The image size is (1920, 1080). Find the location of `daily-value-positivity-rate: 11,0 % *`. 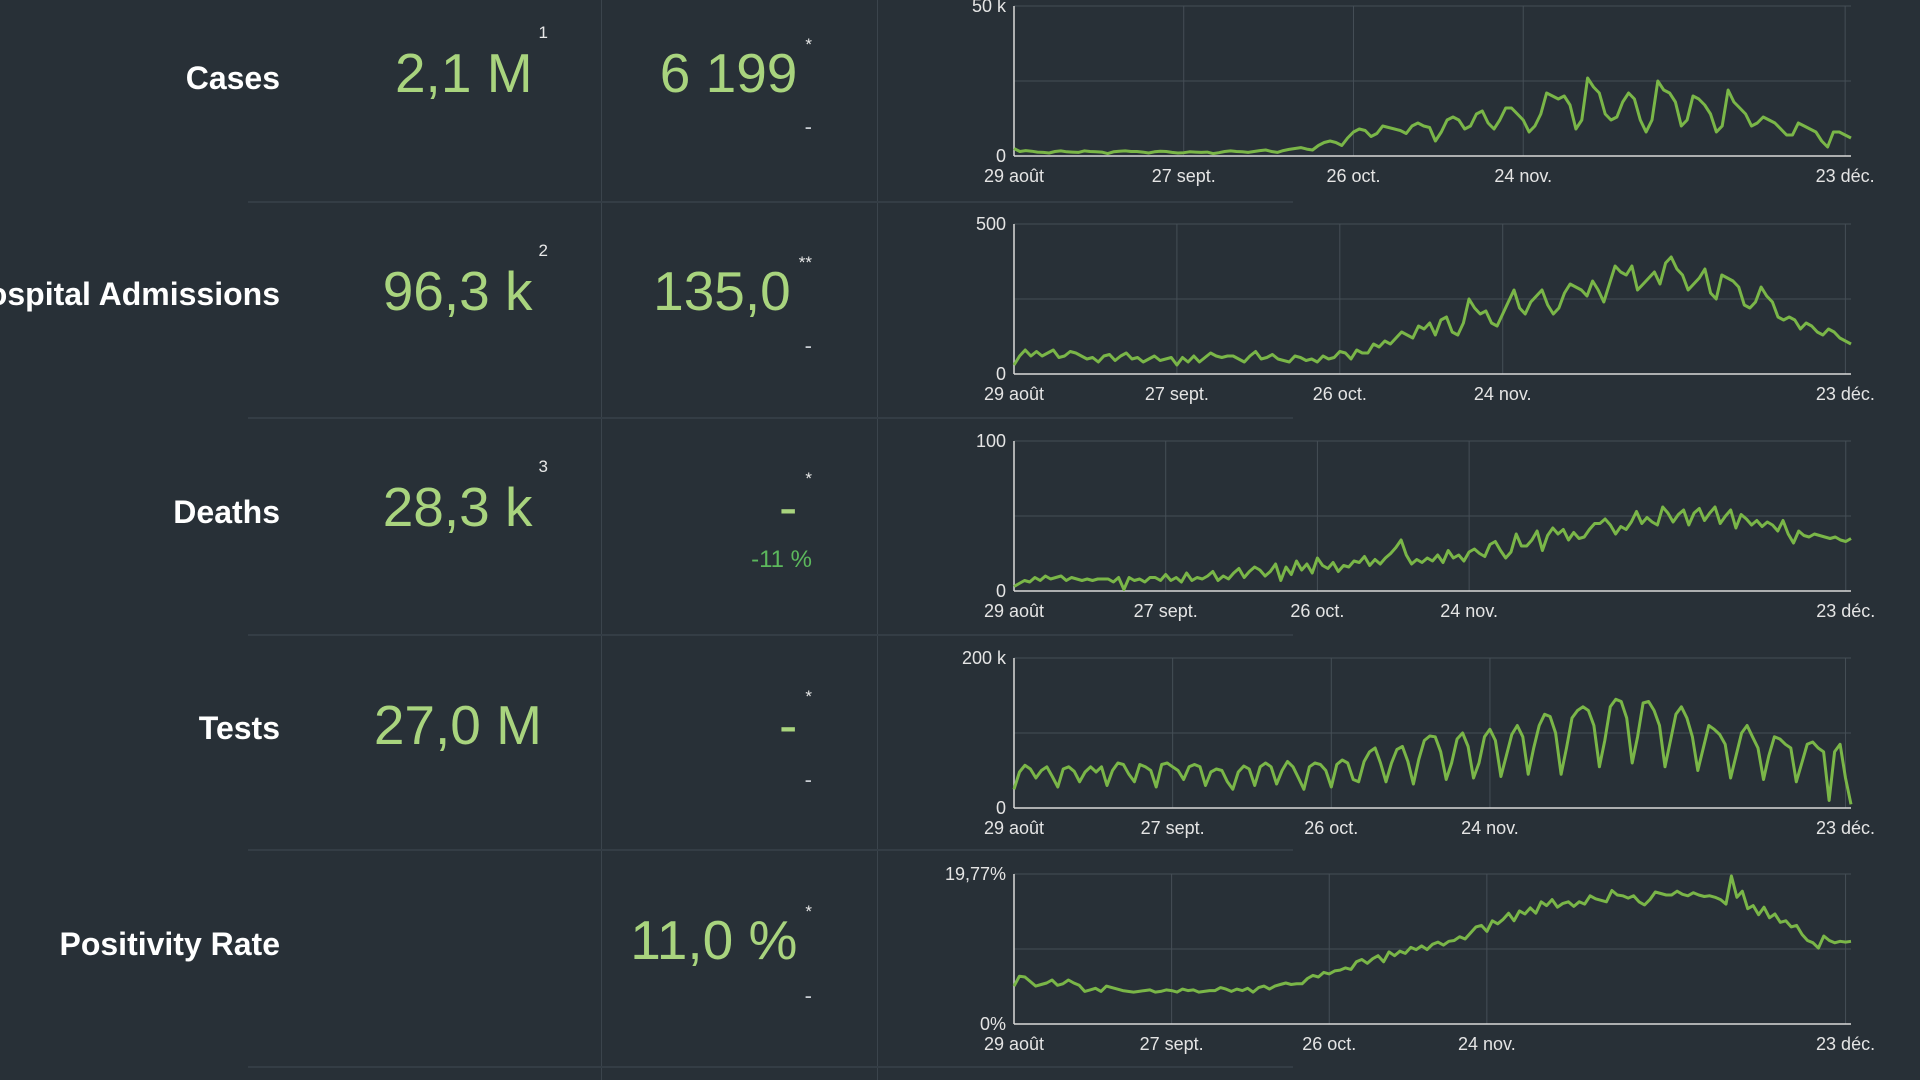

daily-value-positivity-rate: 11,0 % * is located at coordinates (721, 936).